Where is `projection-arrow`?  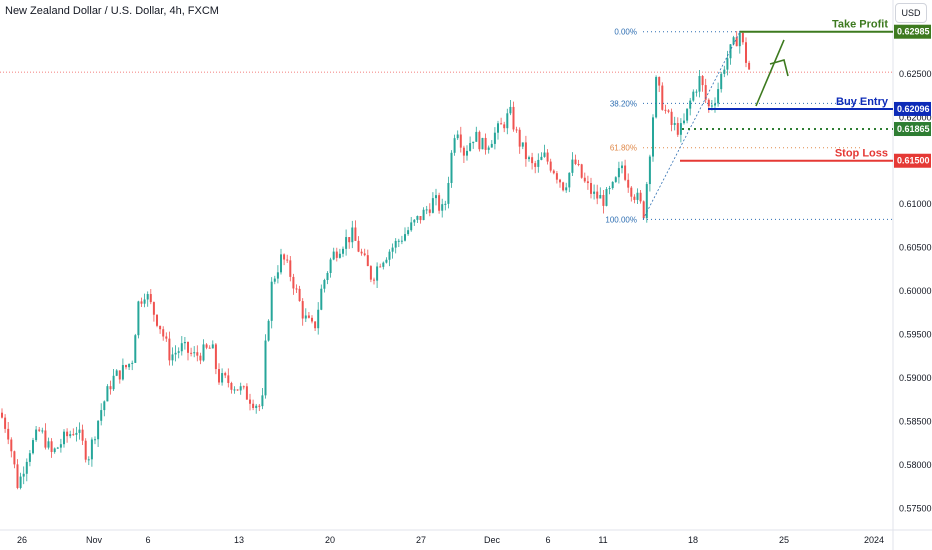
projection-arrow is located at coordinates (770, 73).